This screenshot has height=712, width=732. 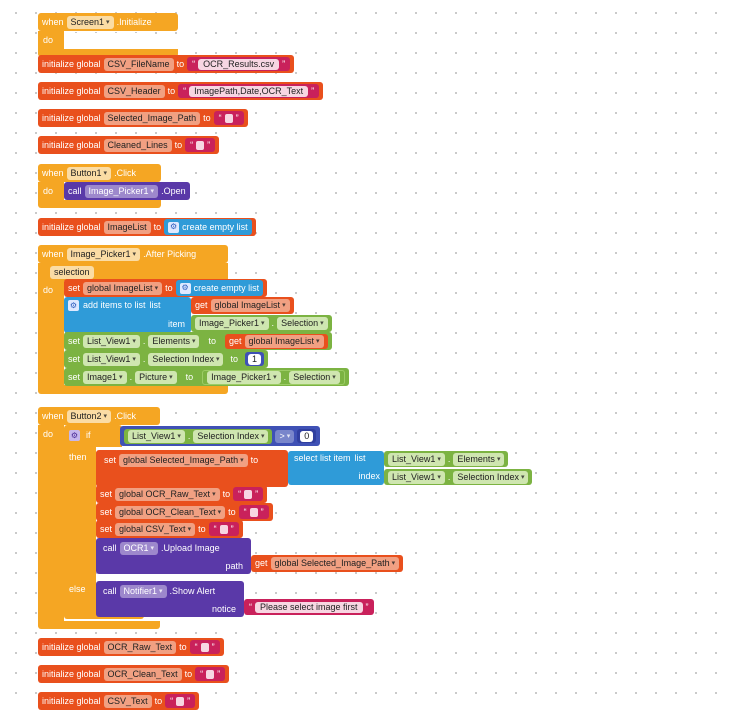 What do you see at coordinates (109, 40) in the screenshot?
I see `empty-do-slot` at bounding box center [109, 40].